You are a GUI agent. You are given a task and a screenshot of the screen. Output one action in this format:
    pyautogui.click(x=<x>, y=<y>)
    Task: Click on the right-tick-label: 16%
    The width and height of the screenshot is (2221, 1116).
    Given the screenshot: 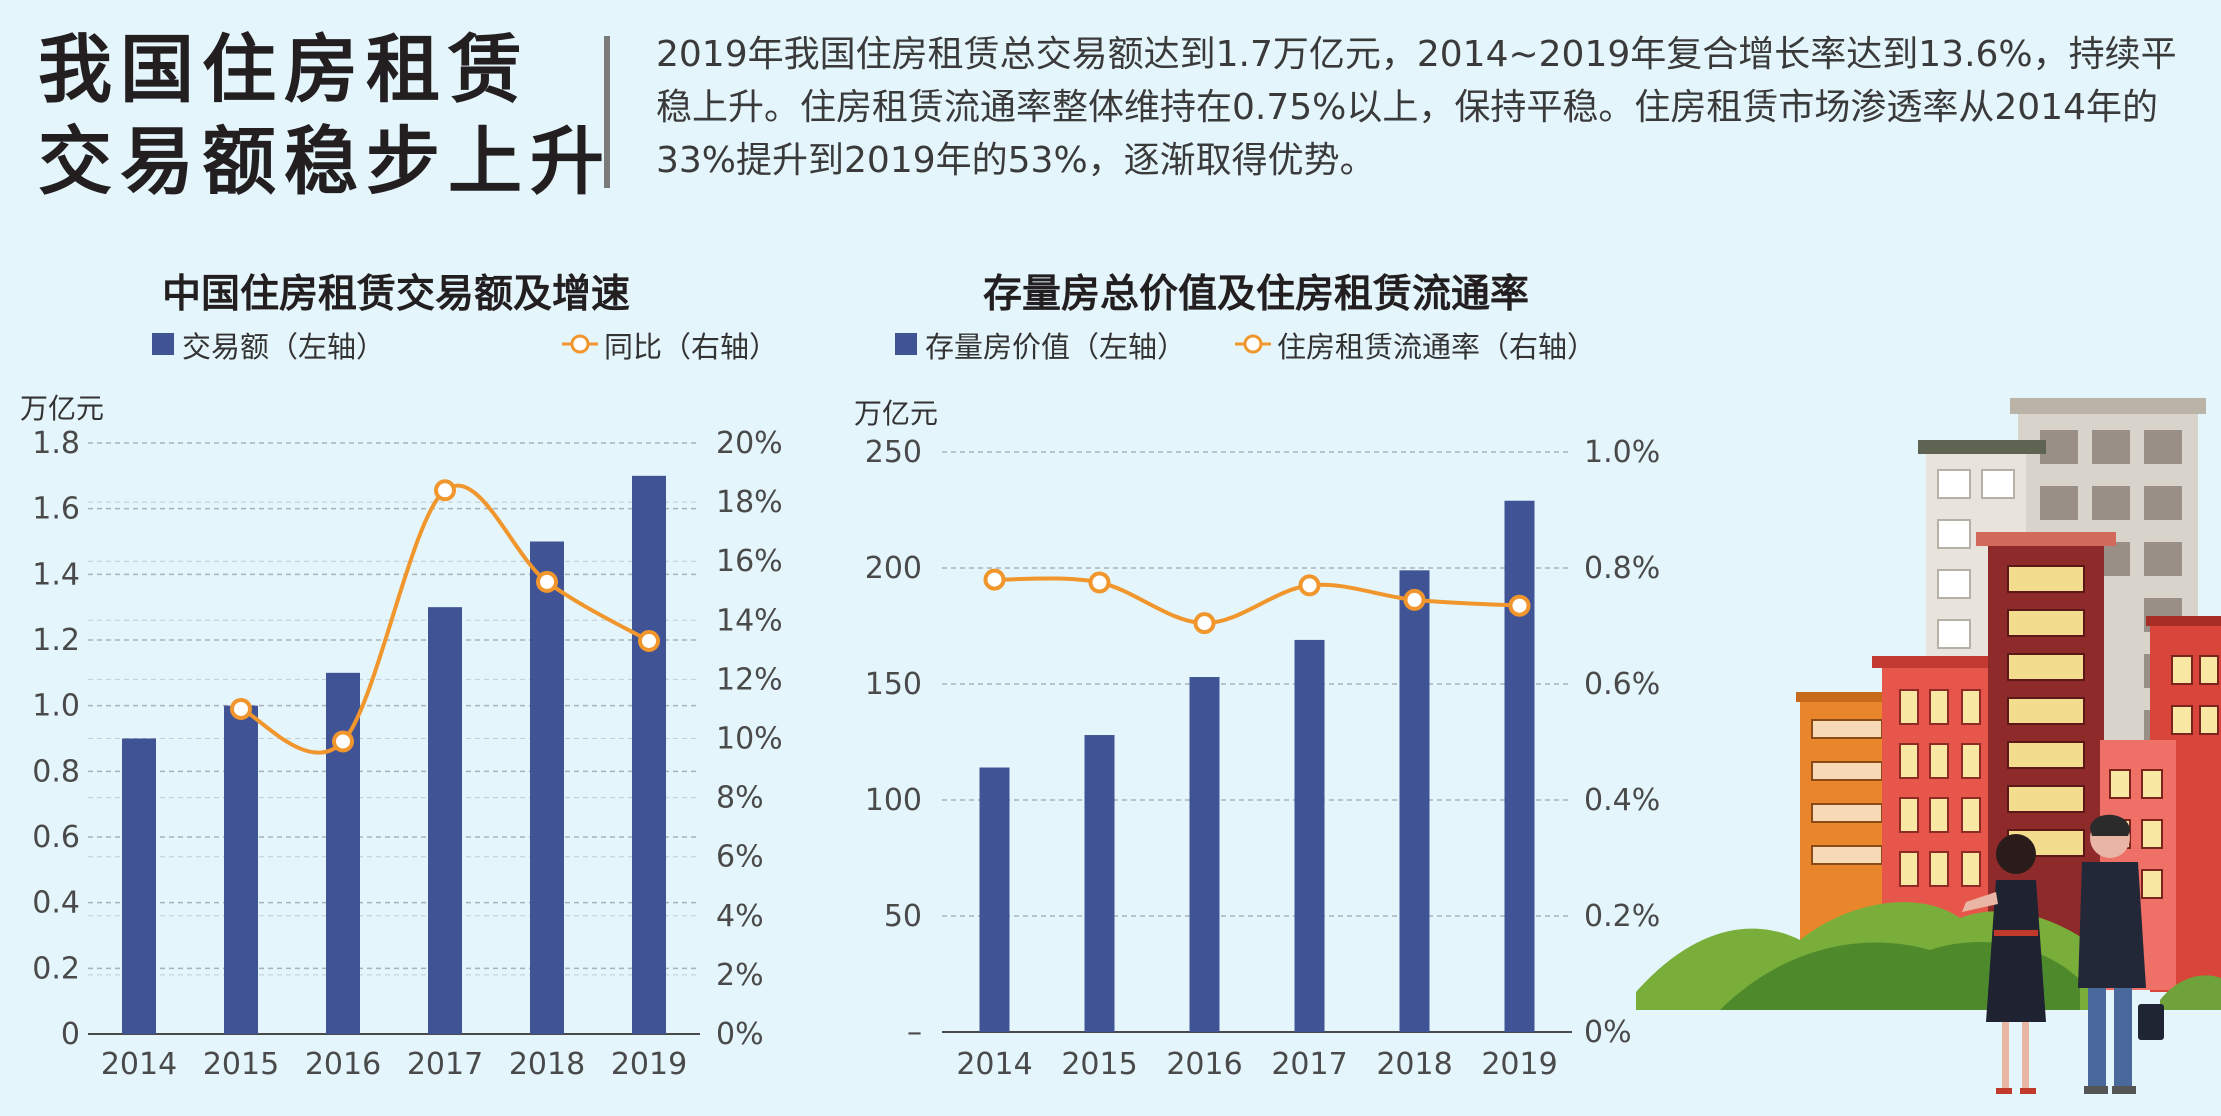 What is the action you would take?
    pyautogui.click(x=749, y=561)
    